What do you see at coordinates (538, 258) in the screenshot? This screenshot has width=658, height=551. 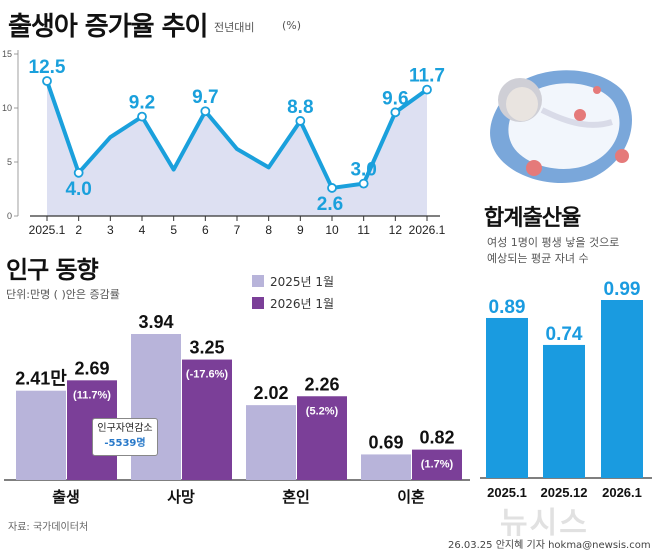 I see `tfr-description-line2: 예상되는 평균 자녀 수` at bounding box center [538, 258].